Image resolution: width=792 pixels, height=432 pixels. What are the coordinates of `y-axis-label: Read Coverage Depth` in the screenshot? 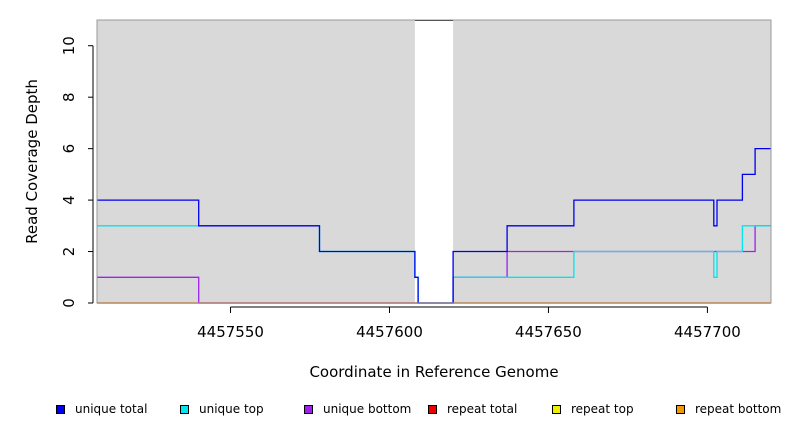 It's located at (32, 161).